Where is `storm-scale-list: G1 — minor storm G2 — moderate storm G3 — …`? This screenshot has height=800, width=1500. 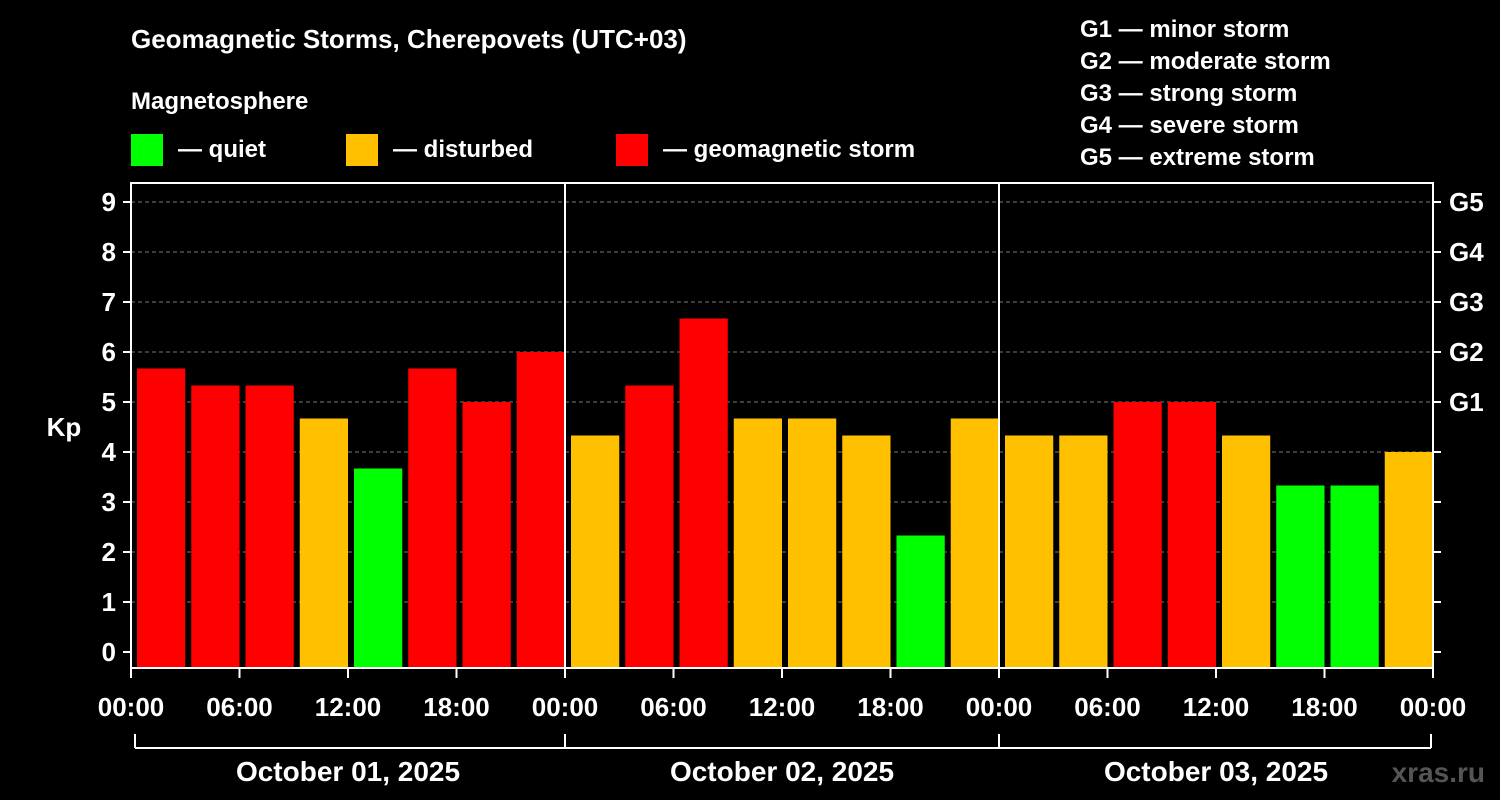 storm-scale-list: G1 — minor storm G2 — moderate storm G3 — … is located at coordinates (1205, 93).